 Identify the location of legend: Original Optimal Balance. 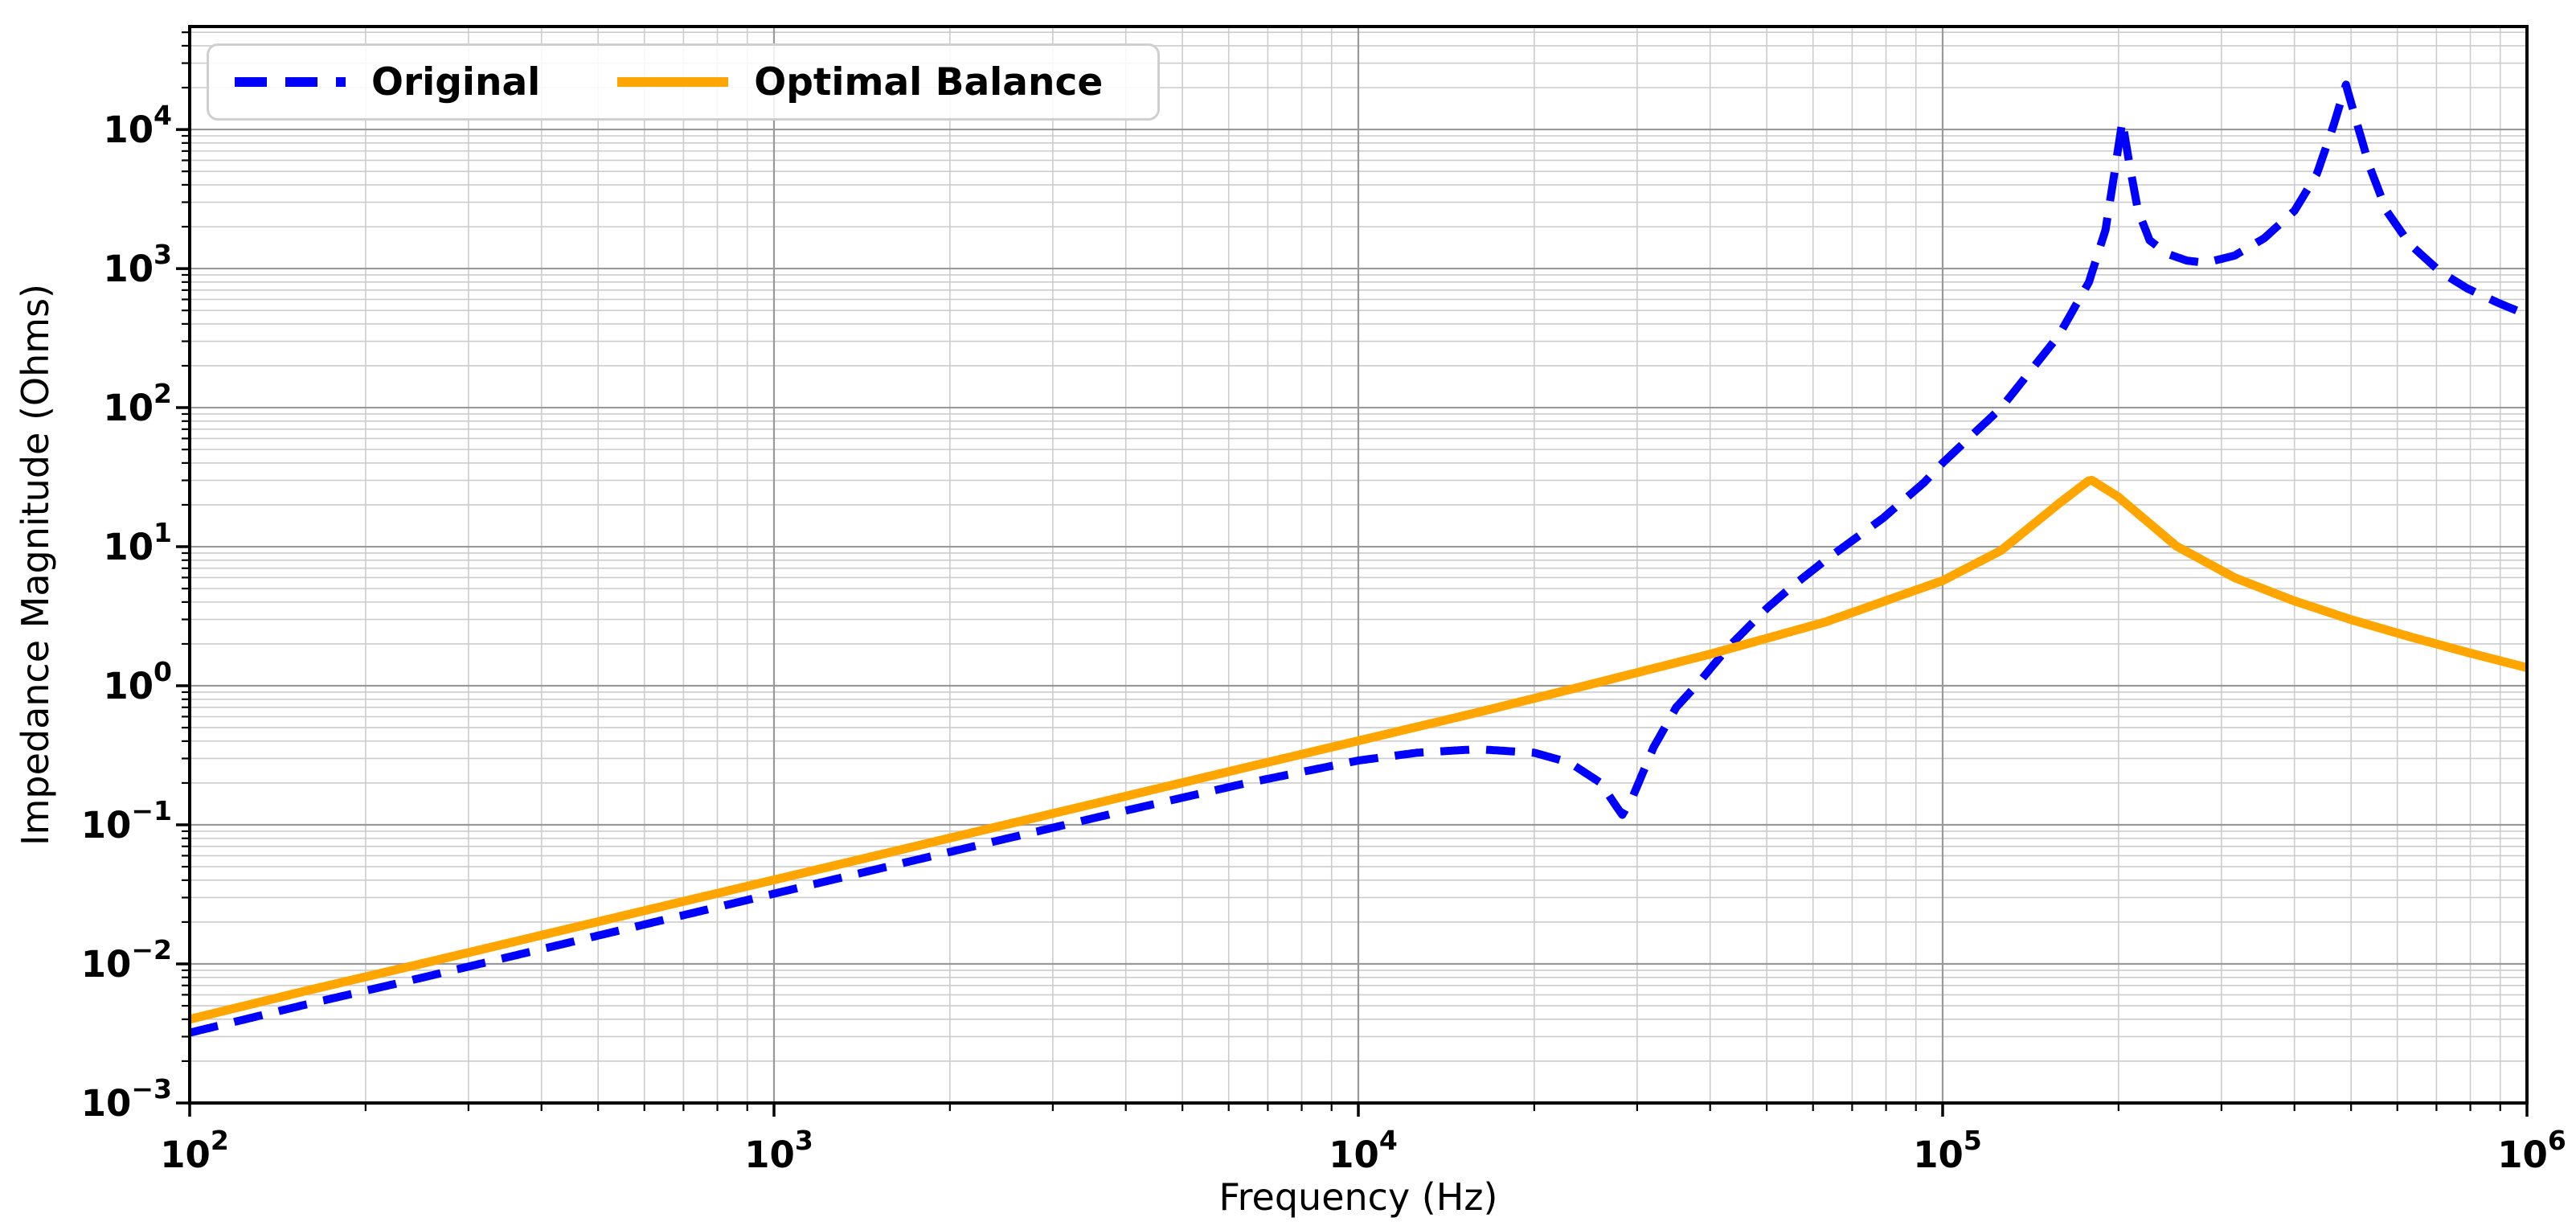
(683, 82).